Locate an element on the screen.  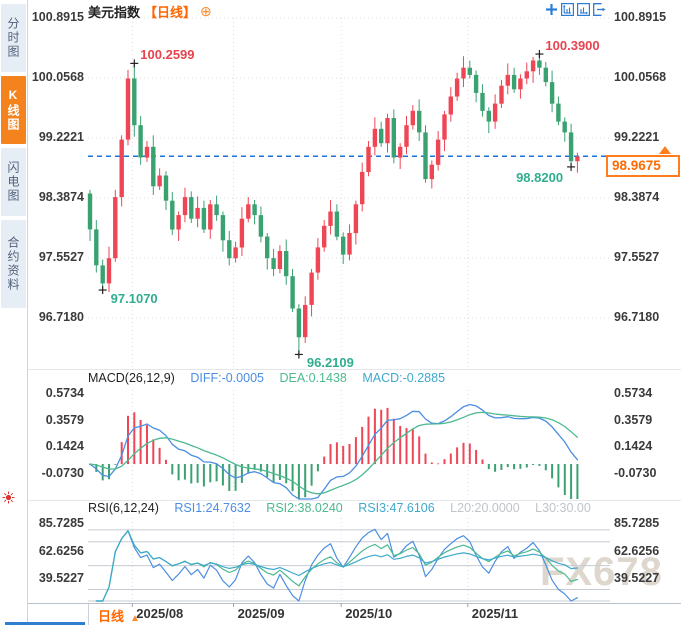
rsi-l20-readout: L20:20.0000 is located at coordinates (485, 508).